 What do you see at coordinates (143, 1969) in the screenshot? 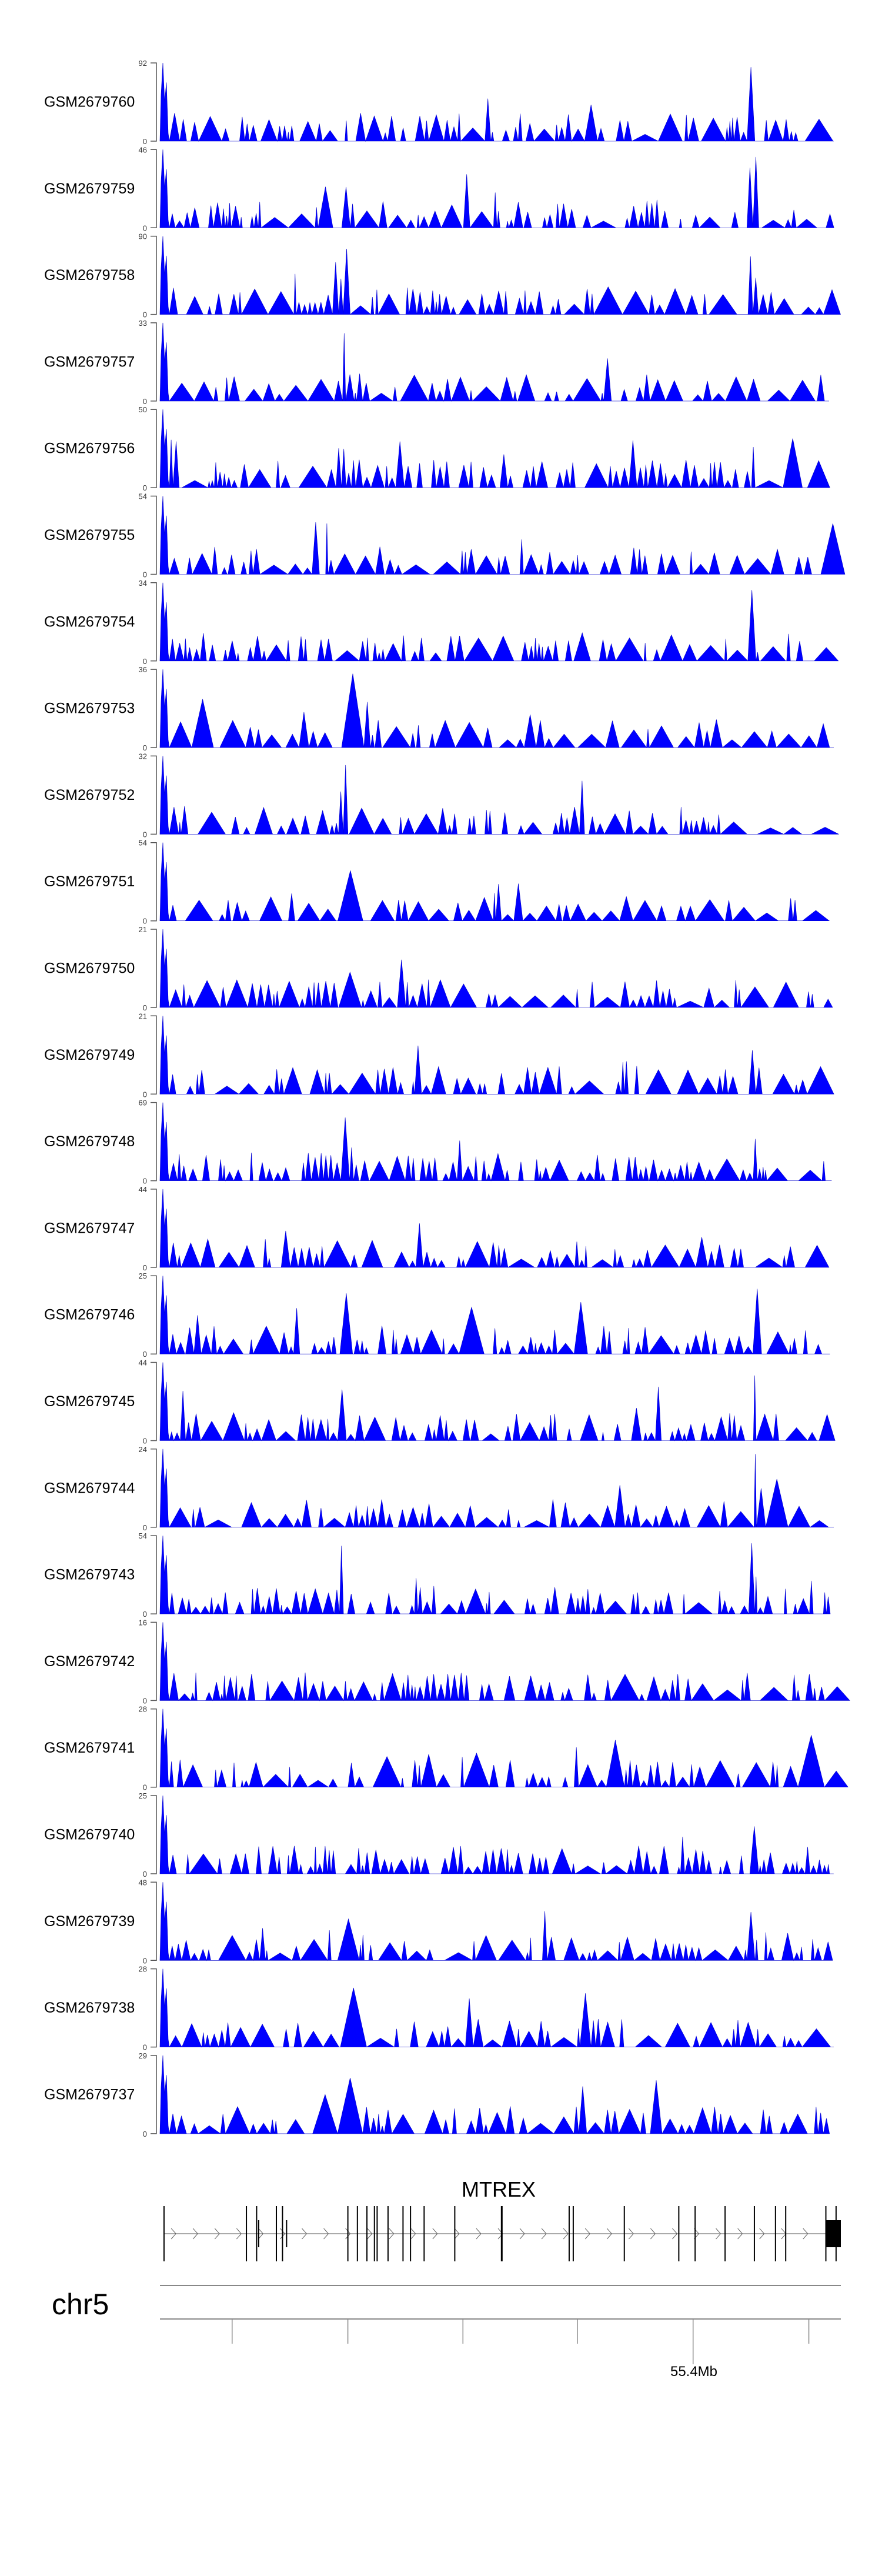
I see `y-max-label: 28` at bounding box center [143, 1969].